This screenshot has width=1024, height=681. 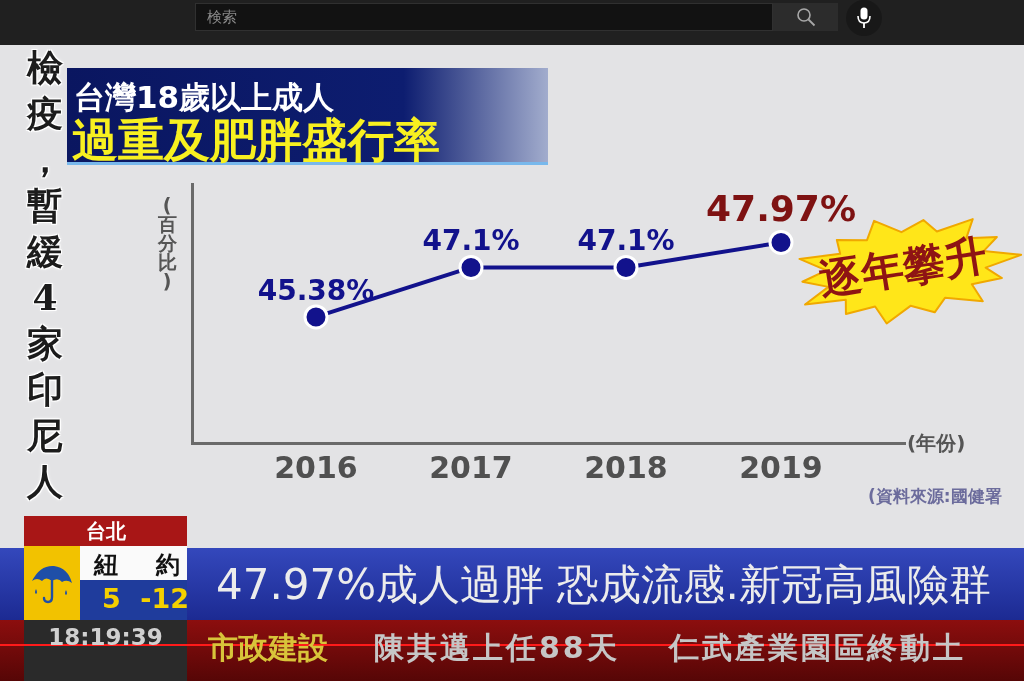 I want to click on data-label: 47.97%, so click(x=781, y=209).